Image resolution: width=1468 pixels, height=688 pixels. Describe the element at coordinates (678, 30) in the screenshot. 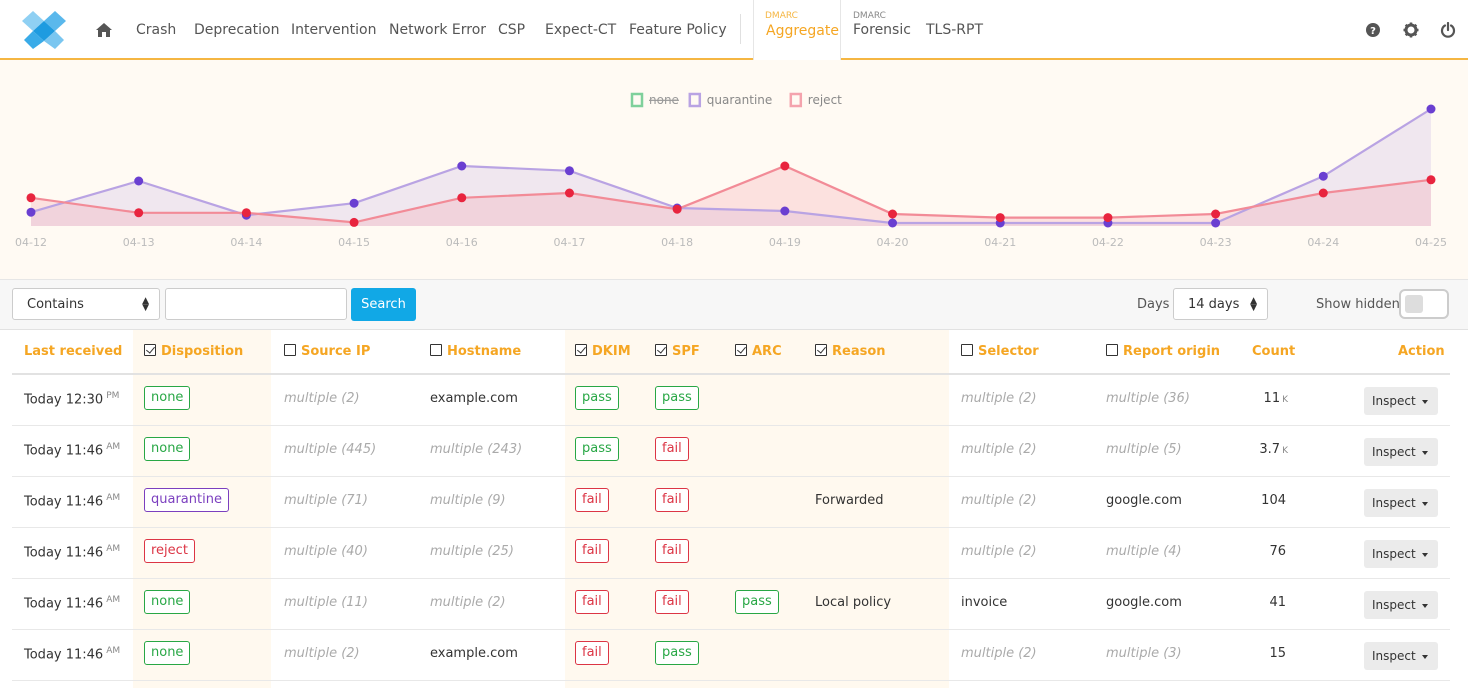

I see `nav-feature-policy: Feature Policy` at that location.